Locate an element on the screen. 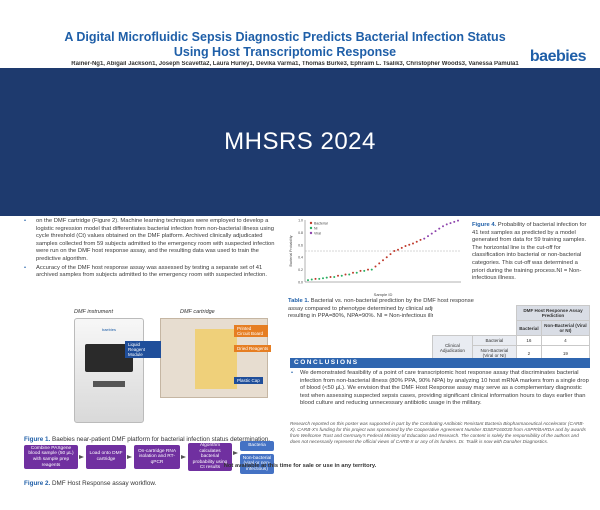 Image resolution: width=600 pixels, height=510 pixels. instrument-brand: baebies is located at coordinates (108, 329).